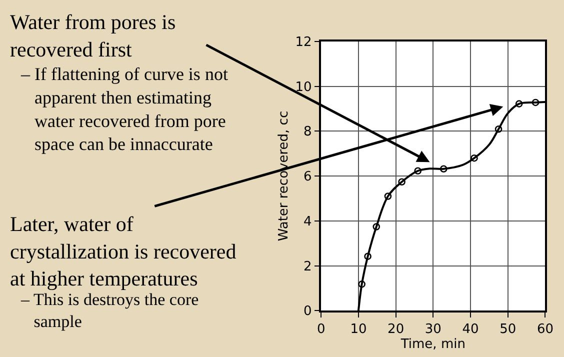  What do you see at coordinates (124, 109) in the screenshot?
I see `text: – If flattening of curve is not apparent then estimating water recovered from pore space can be innaccurate` at bounding box center [124, 109].